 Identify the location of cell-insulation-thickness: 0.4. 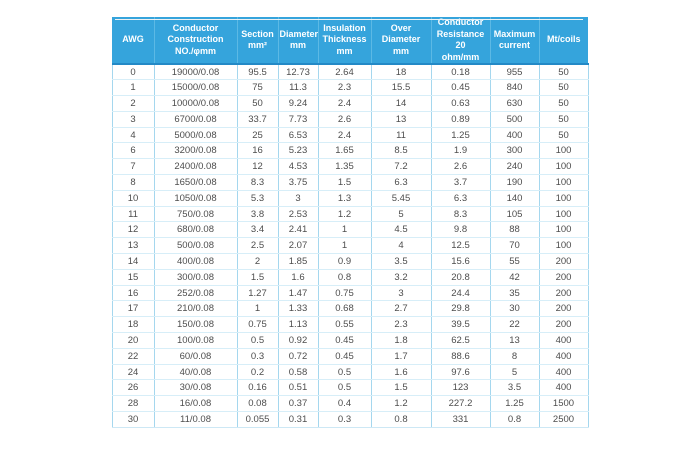
(344, 404).